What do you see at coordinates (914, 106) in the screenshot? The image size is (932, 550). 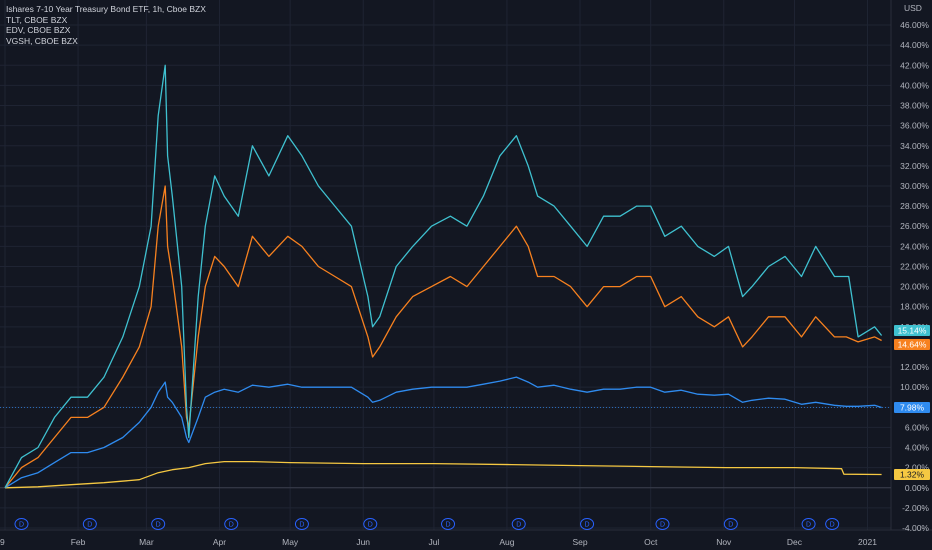 I see `y-tick-label: 38.00%` at bounding box center [914, 106].